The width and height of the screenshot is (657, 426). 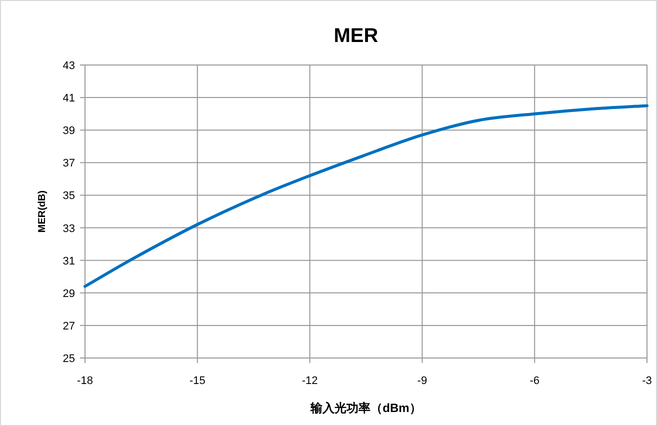 What do you see at coordinates (68, 196) in the screenshot?
I see `y-tick-label: 35` at bounding box center [68, 196].